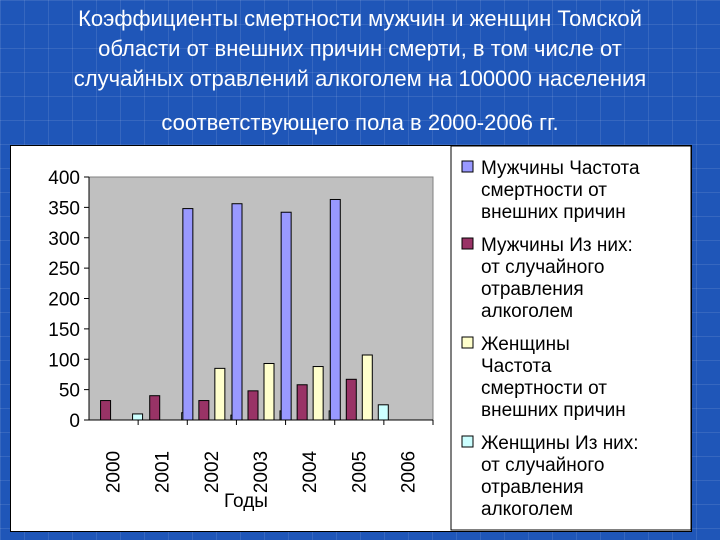 This screenshot has width=720, height=540. Describe the element at coordinates (310, 471) in the screenshot. I see `x-tick-label: 2004` at that location.